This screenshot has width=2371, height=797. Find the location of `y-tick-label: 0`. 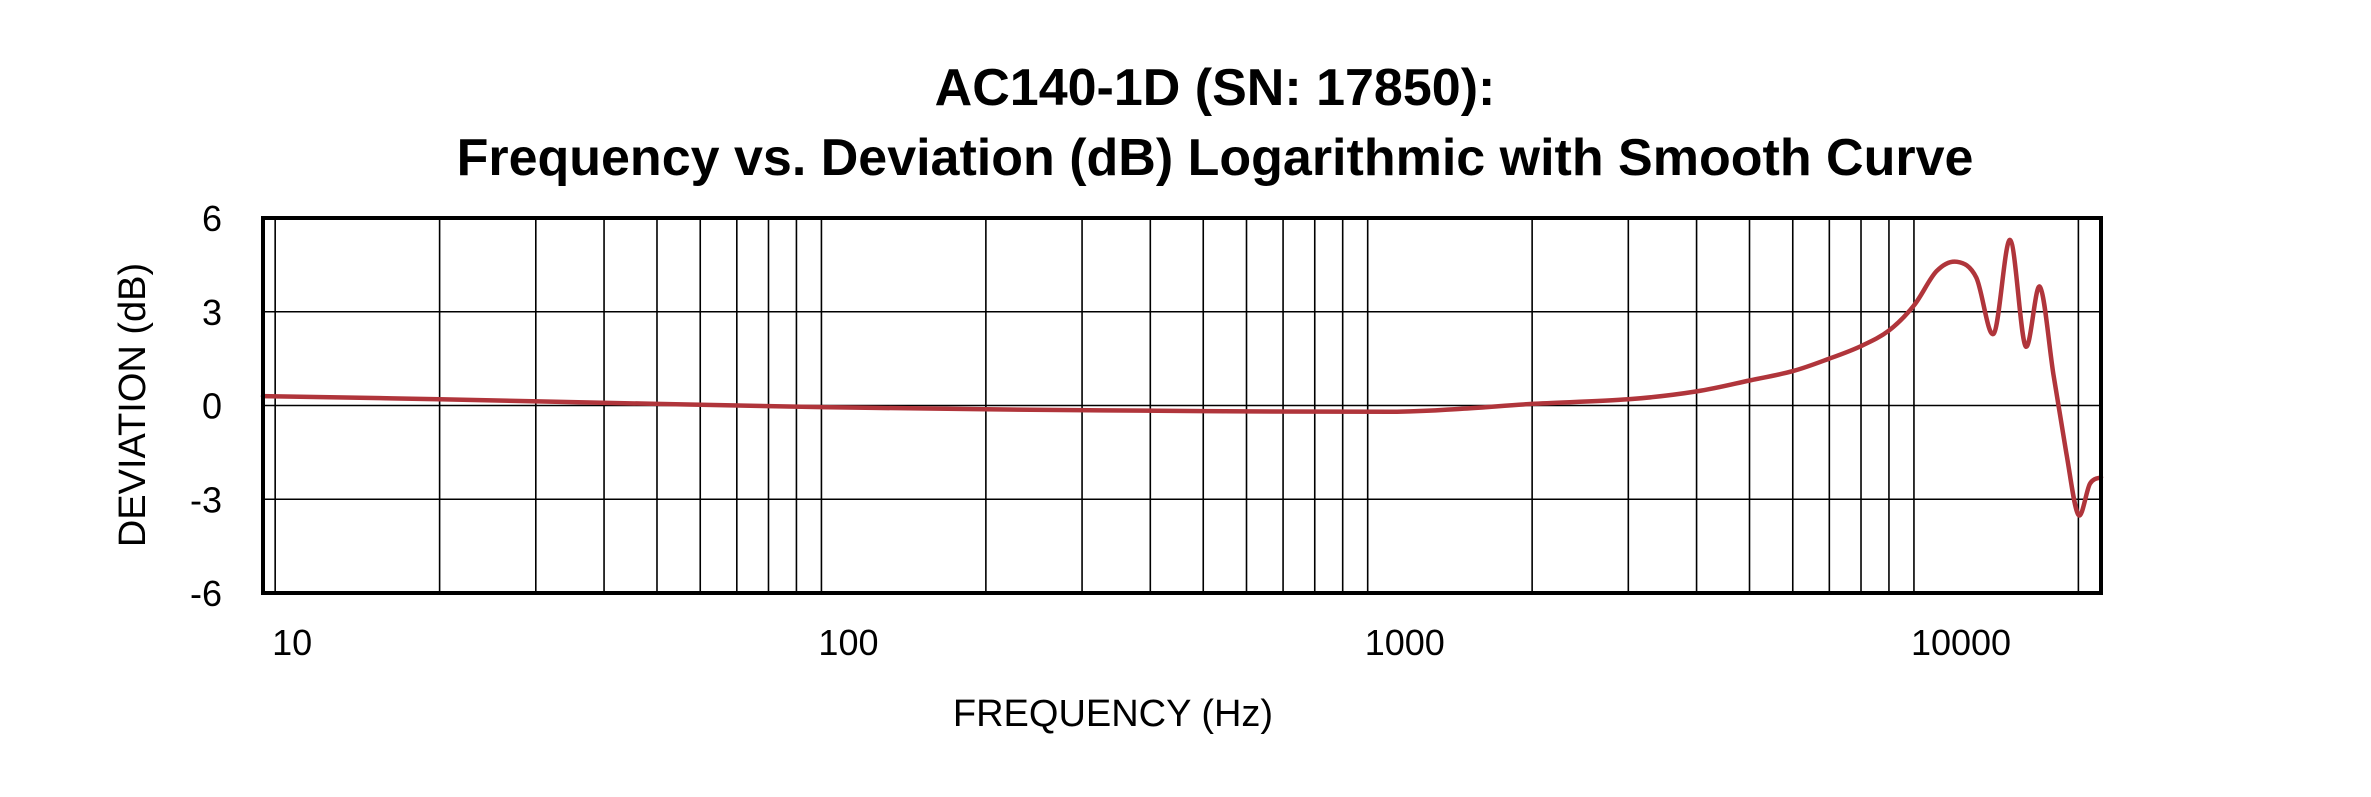

y-tick-label: 0 is located at coordinates (212, 406).